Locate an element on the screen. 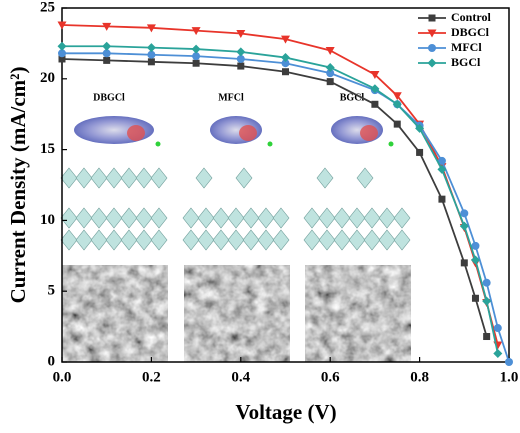 The image size is (520, 433). x-tick-label: 0.6 is located at coordinates (330, 377).